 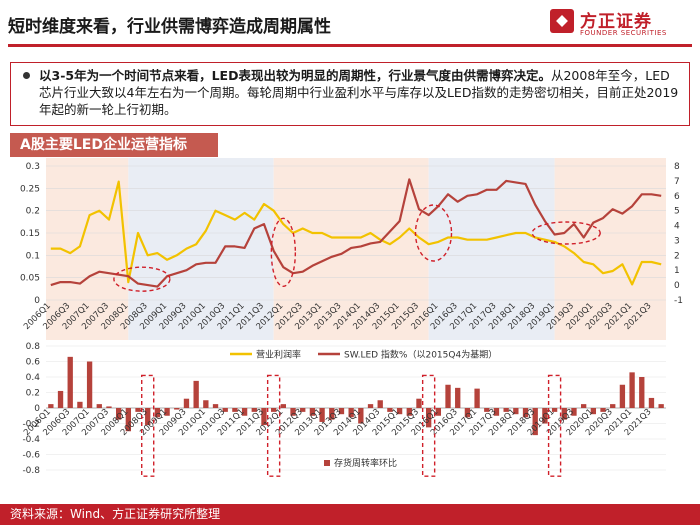 What do you see at coordinates (33, 256) in the screenshot?
I see `left-axis-tick: 0.1` at bounding box center [33, 256].